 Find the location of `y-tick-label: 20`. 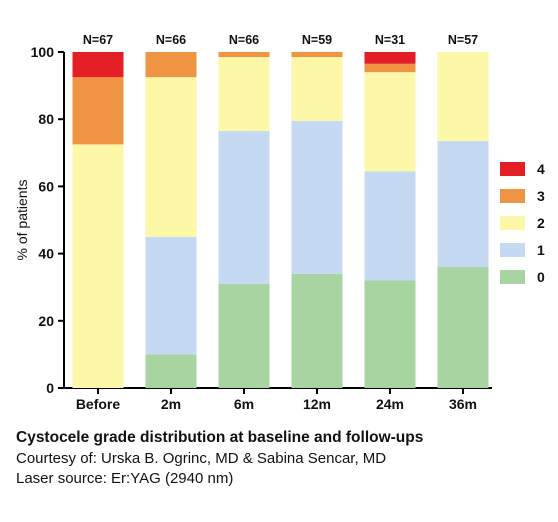

y-tick-label: 20 is located at coordinates (46, 321).